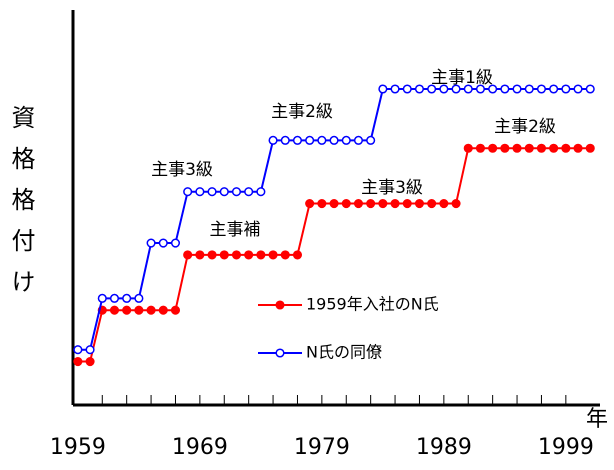 The height and width of the screenshot is (470, 614). What do you see at coordinates (21, 207) in the screenshot?
I see `y-axis-label: 資格格付け` at bounding box center [21, 207].